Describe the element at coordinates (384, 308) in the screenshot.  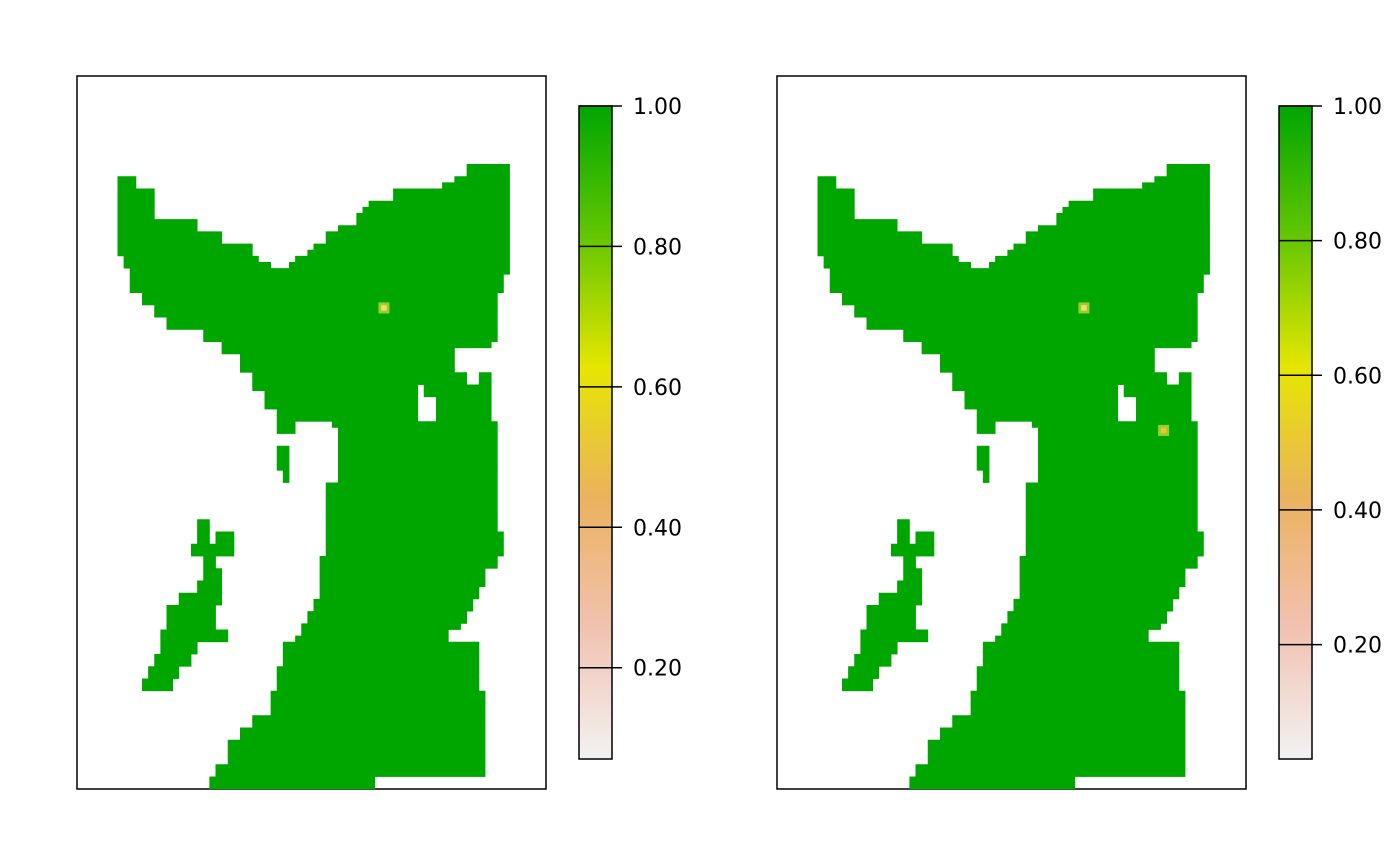
I see `left-hotspots` at that location.